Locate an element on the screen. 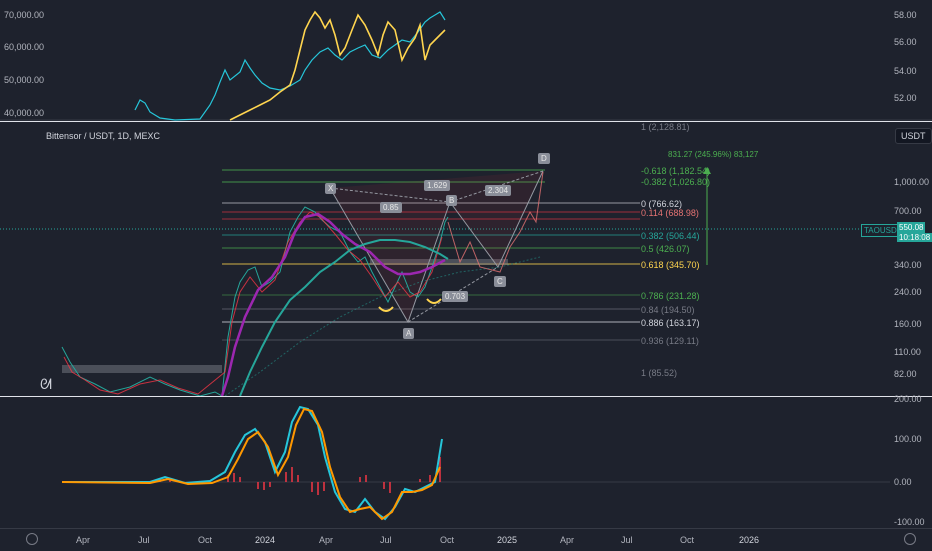  ratio-label-ac: 0.703 is located at coordinates (455, 296).